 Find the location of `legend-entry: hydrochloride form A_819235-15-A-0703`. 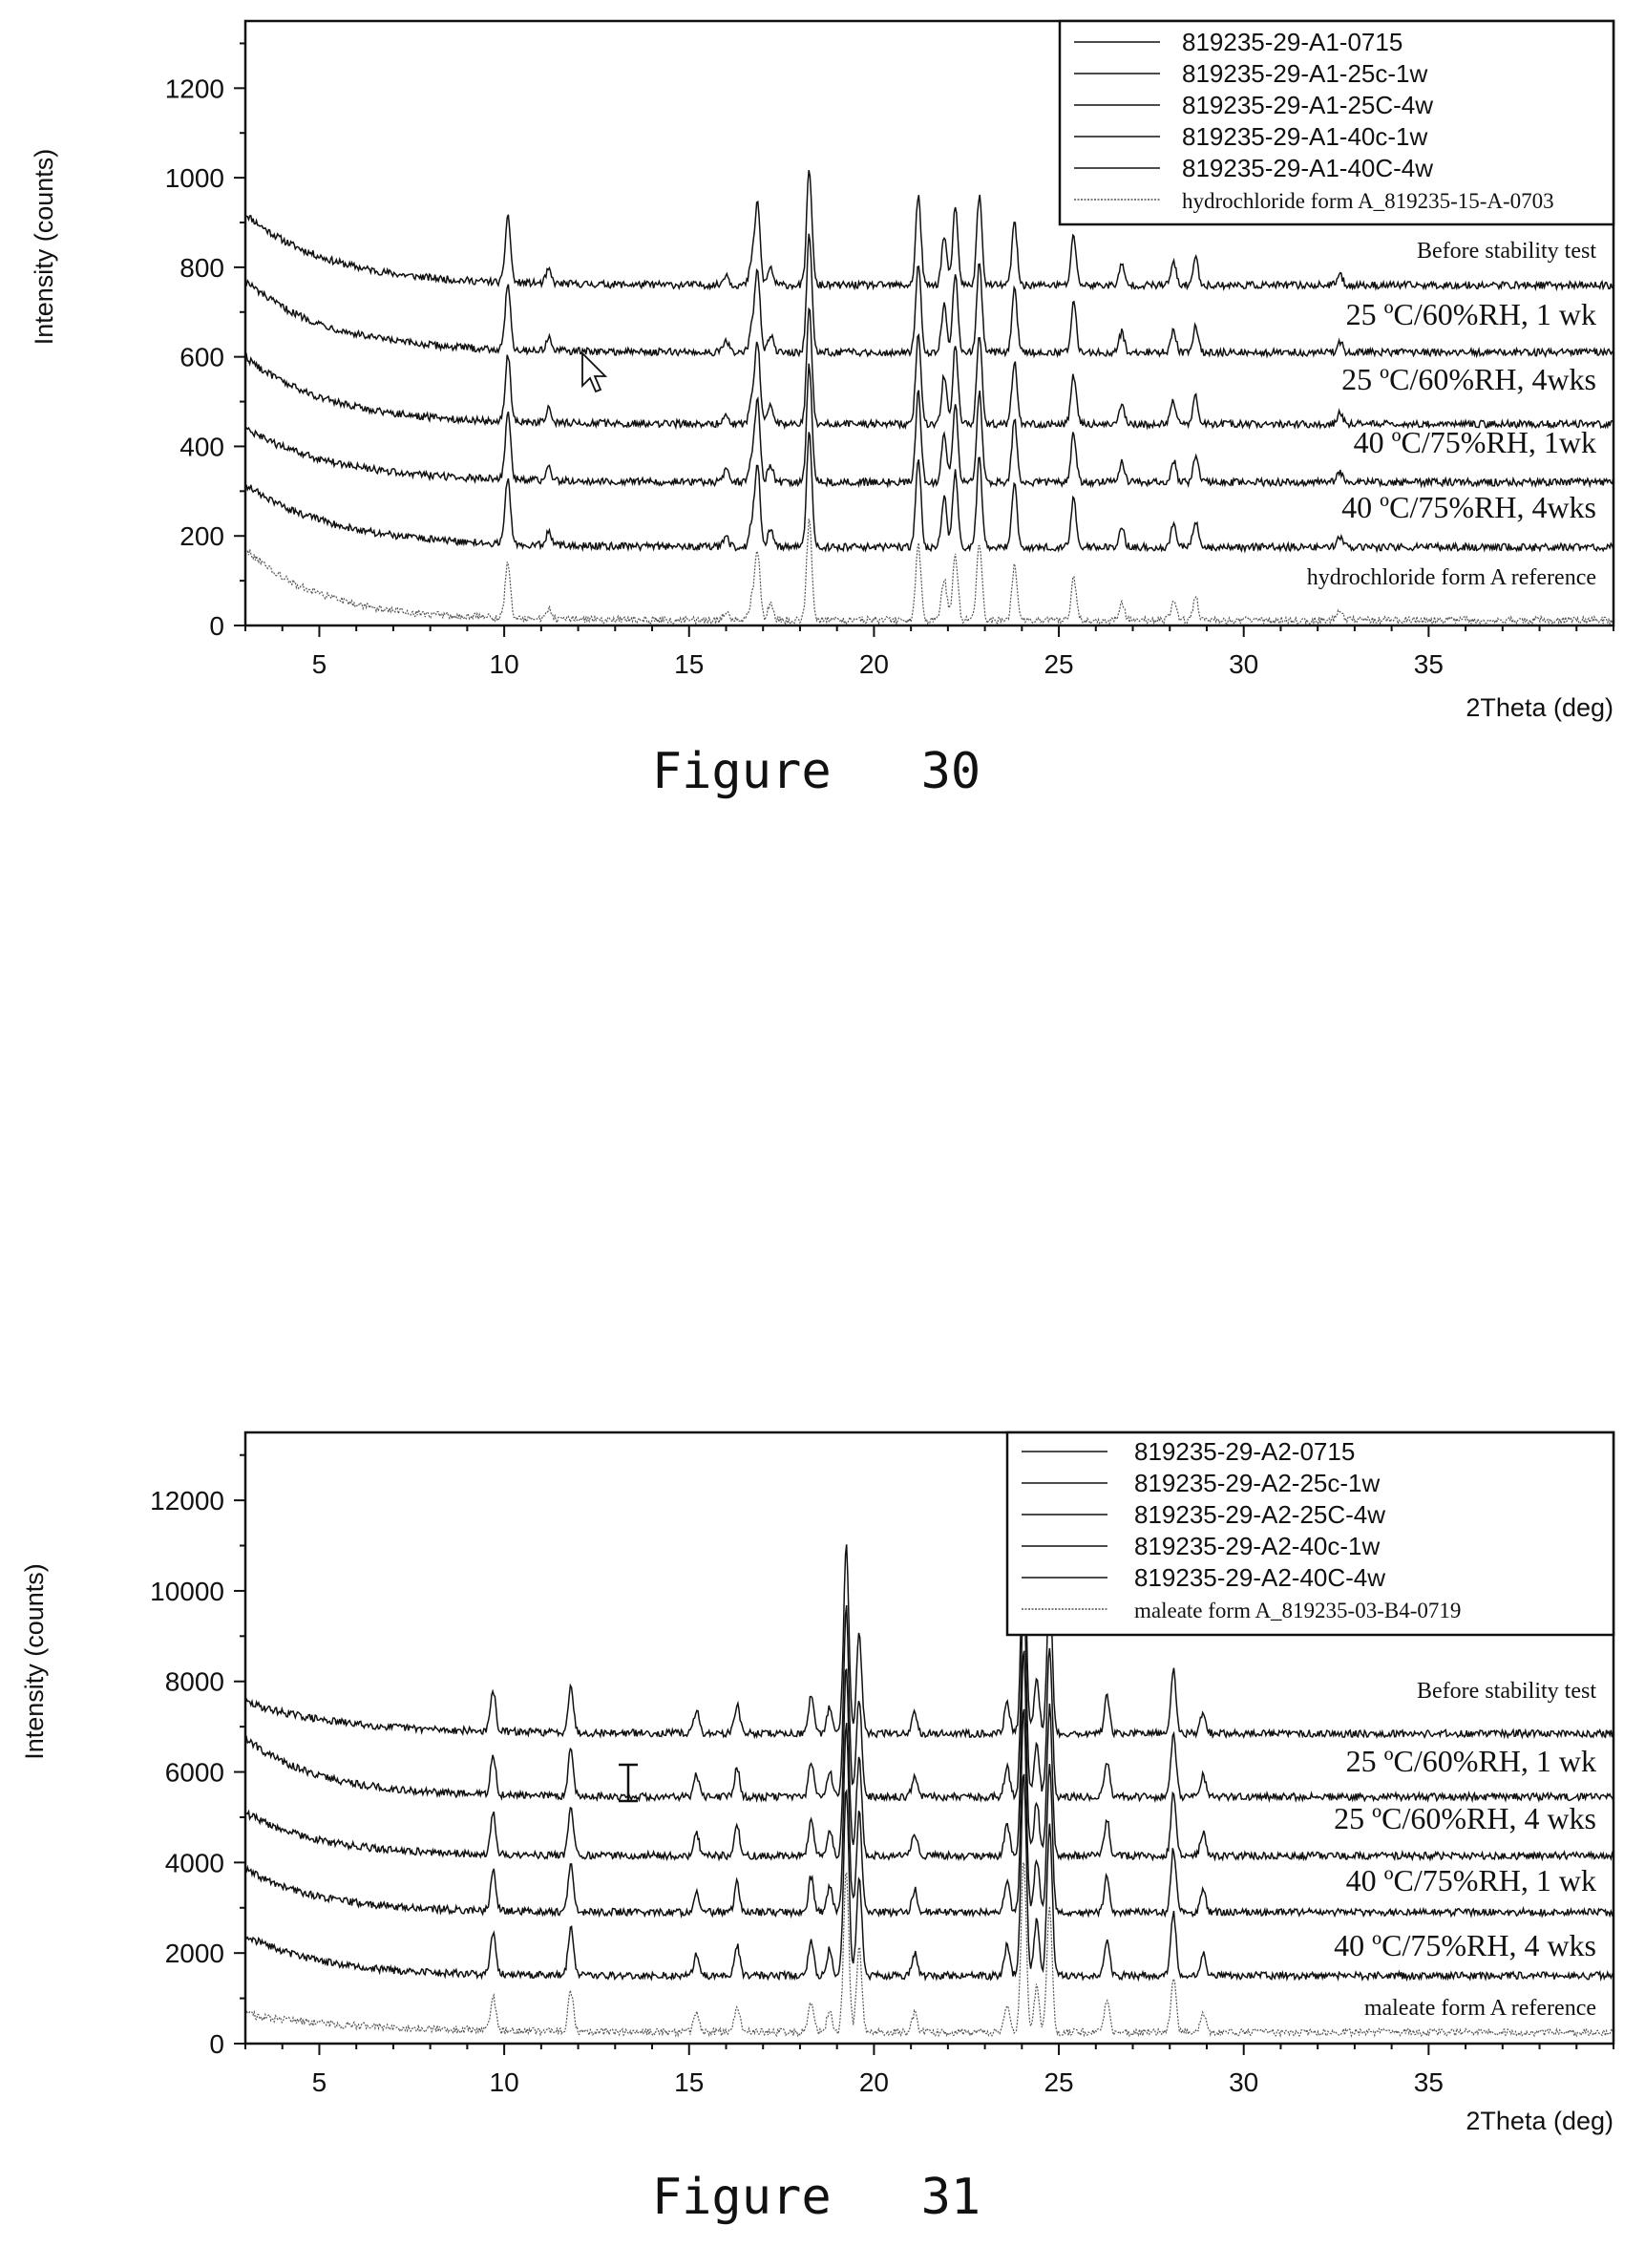

legend-entry: hydrochloride form A_819235-15-A-0703 is located at coordinates (1368, 201).